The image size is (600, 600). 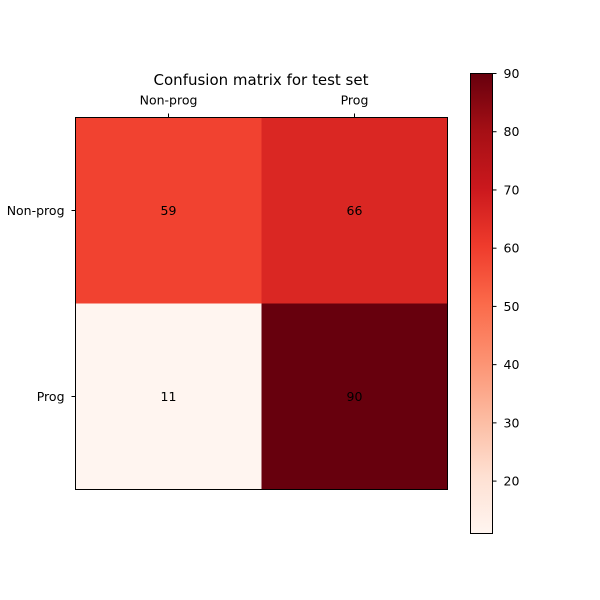 What do you see at coordinates (512, 73) in the screenshot?
I see `colorbar-tick-label: 90` at bounding box center [512, 73].